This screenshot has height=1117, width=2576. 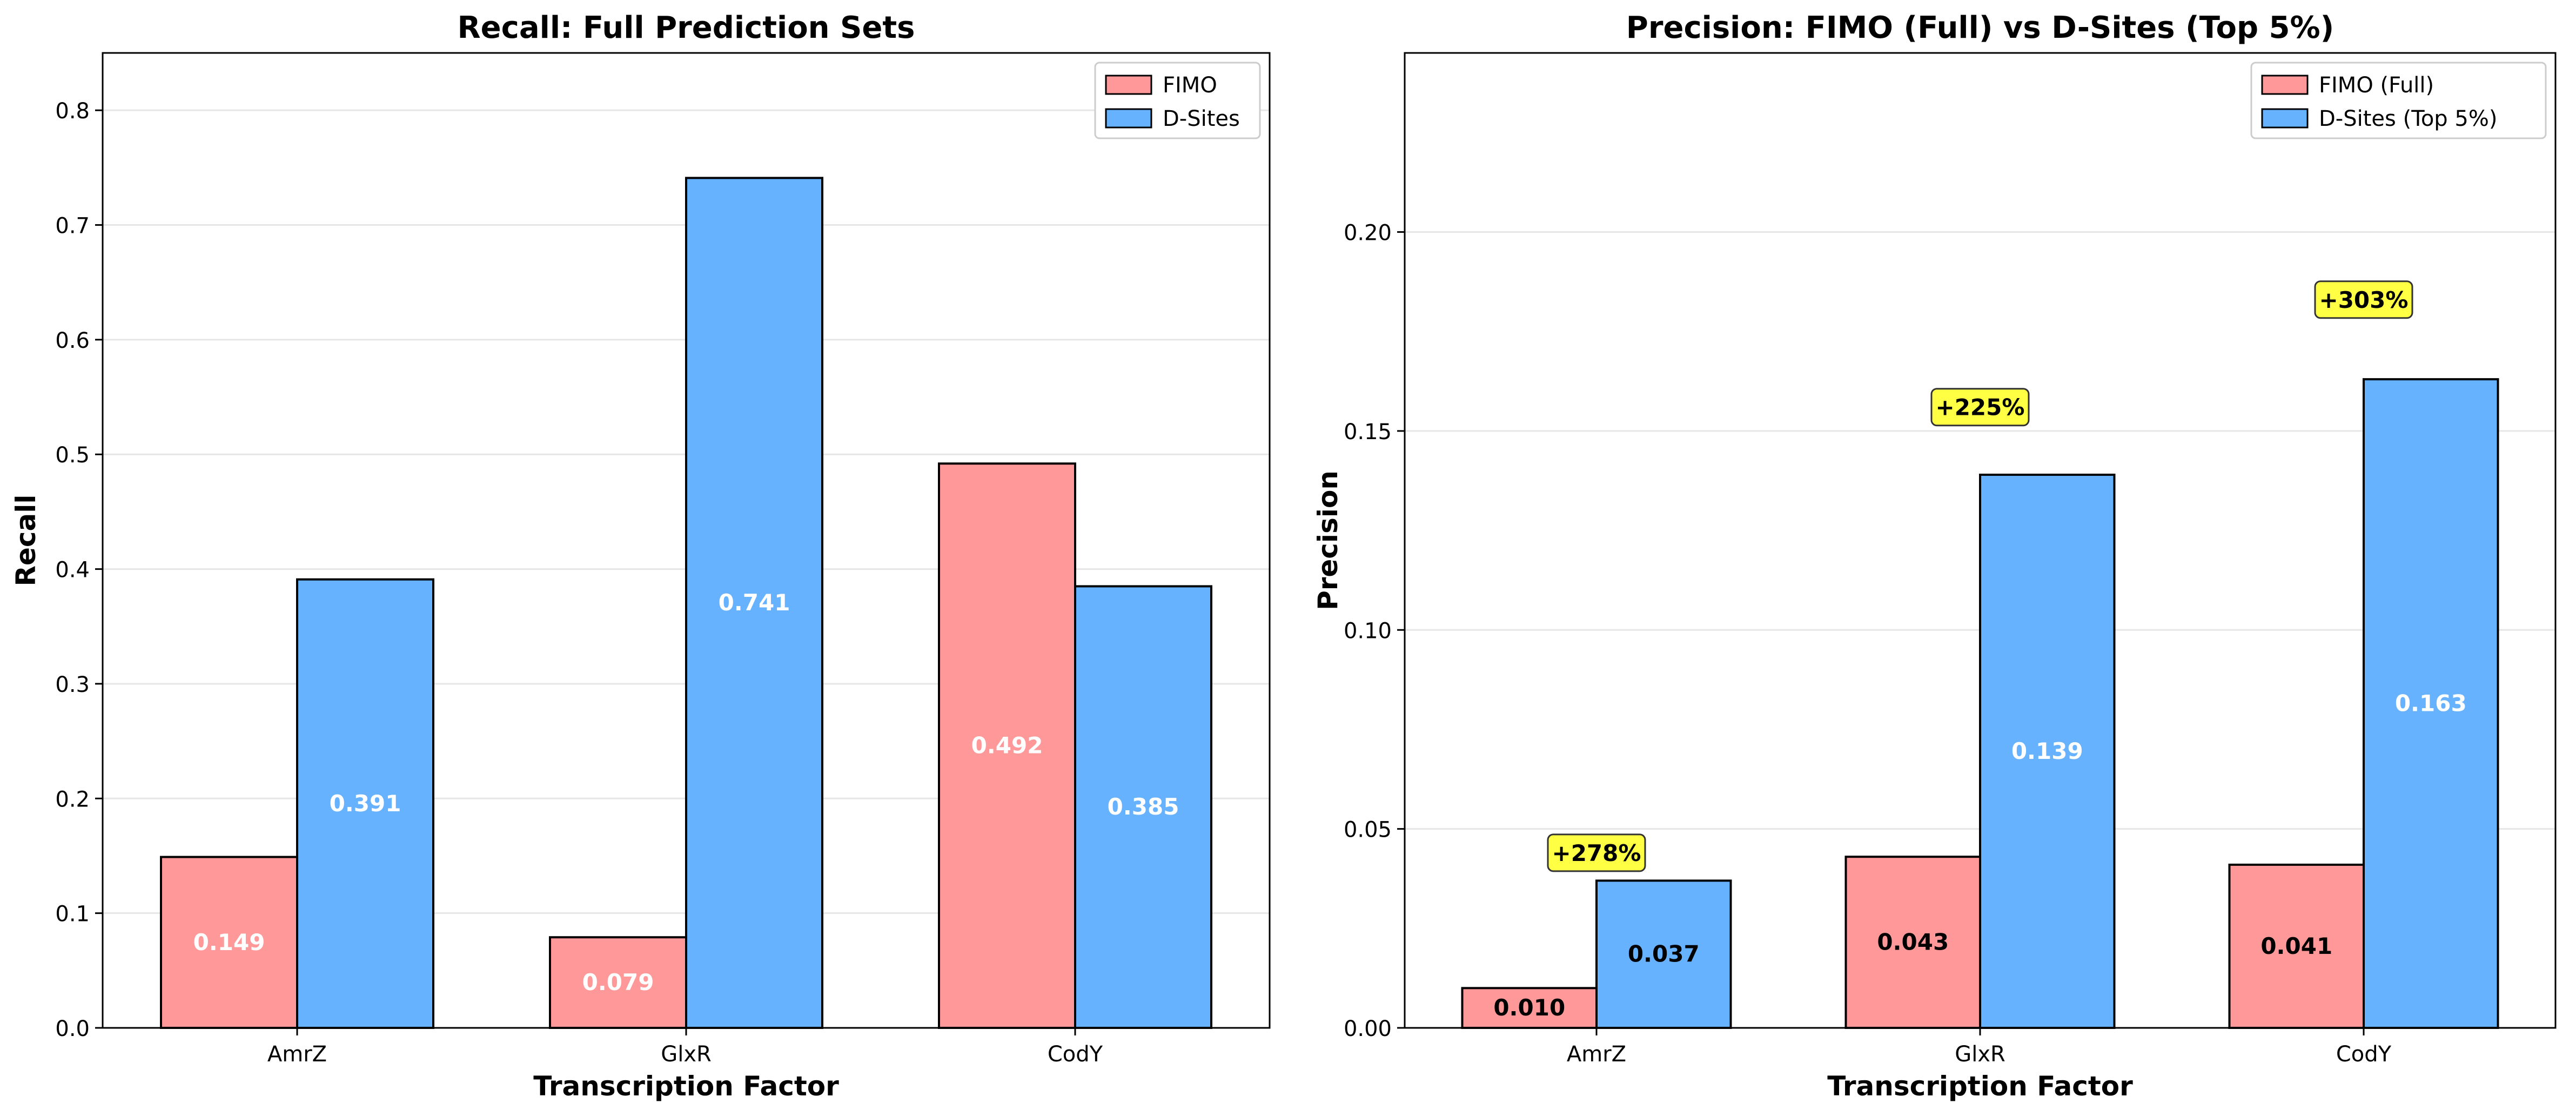 I want to click on y-tick-label: 0.6, so click(x=73, y=340).